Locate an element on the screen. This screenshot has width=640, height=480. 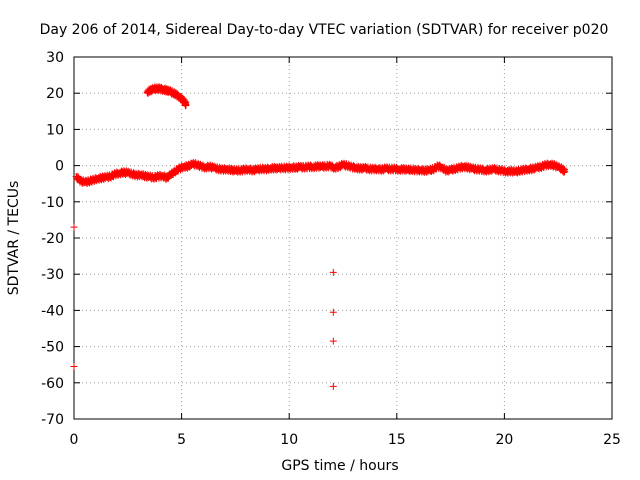
y-tick-label: -40 is located at coordinates (52, 311).